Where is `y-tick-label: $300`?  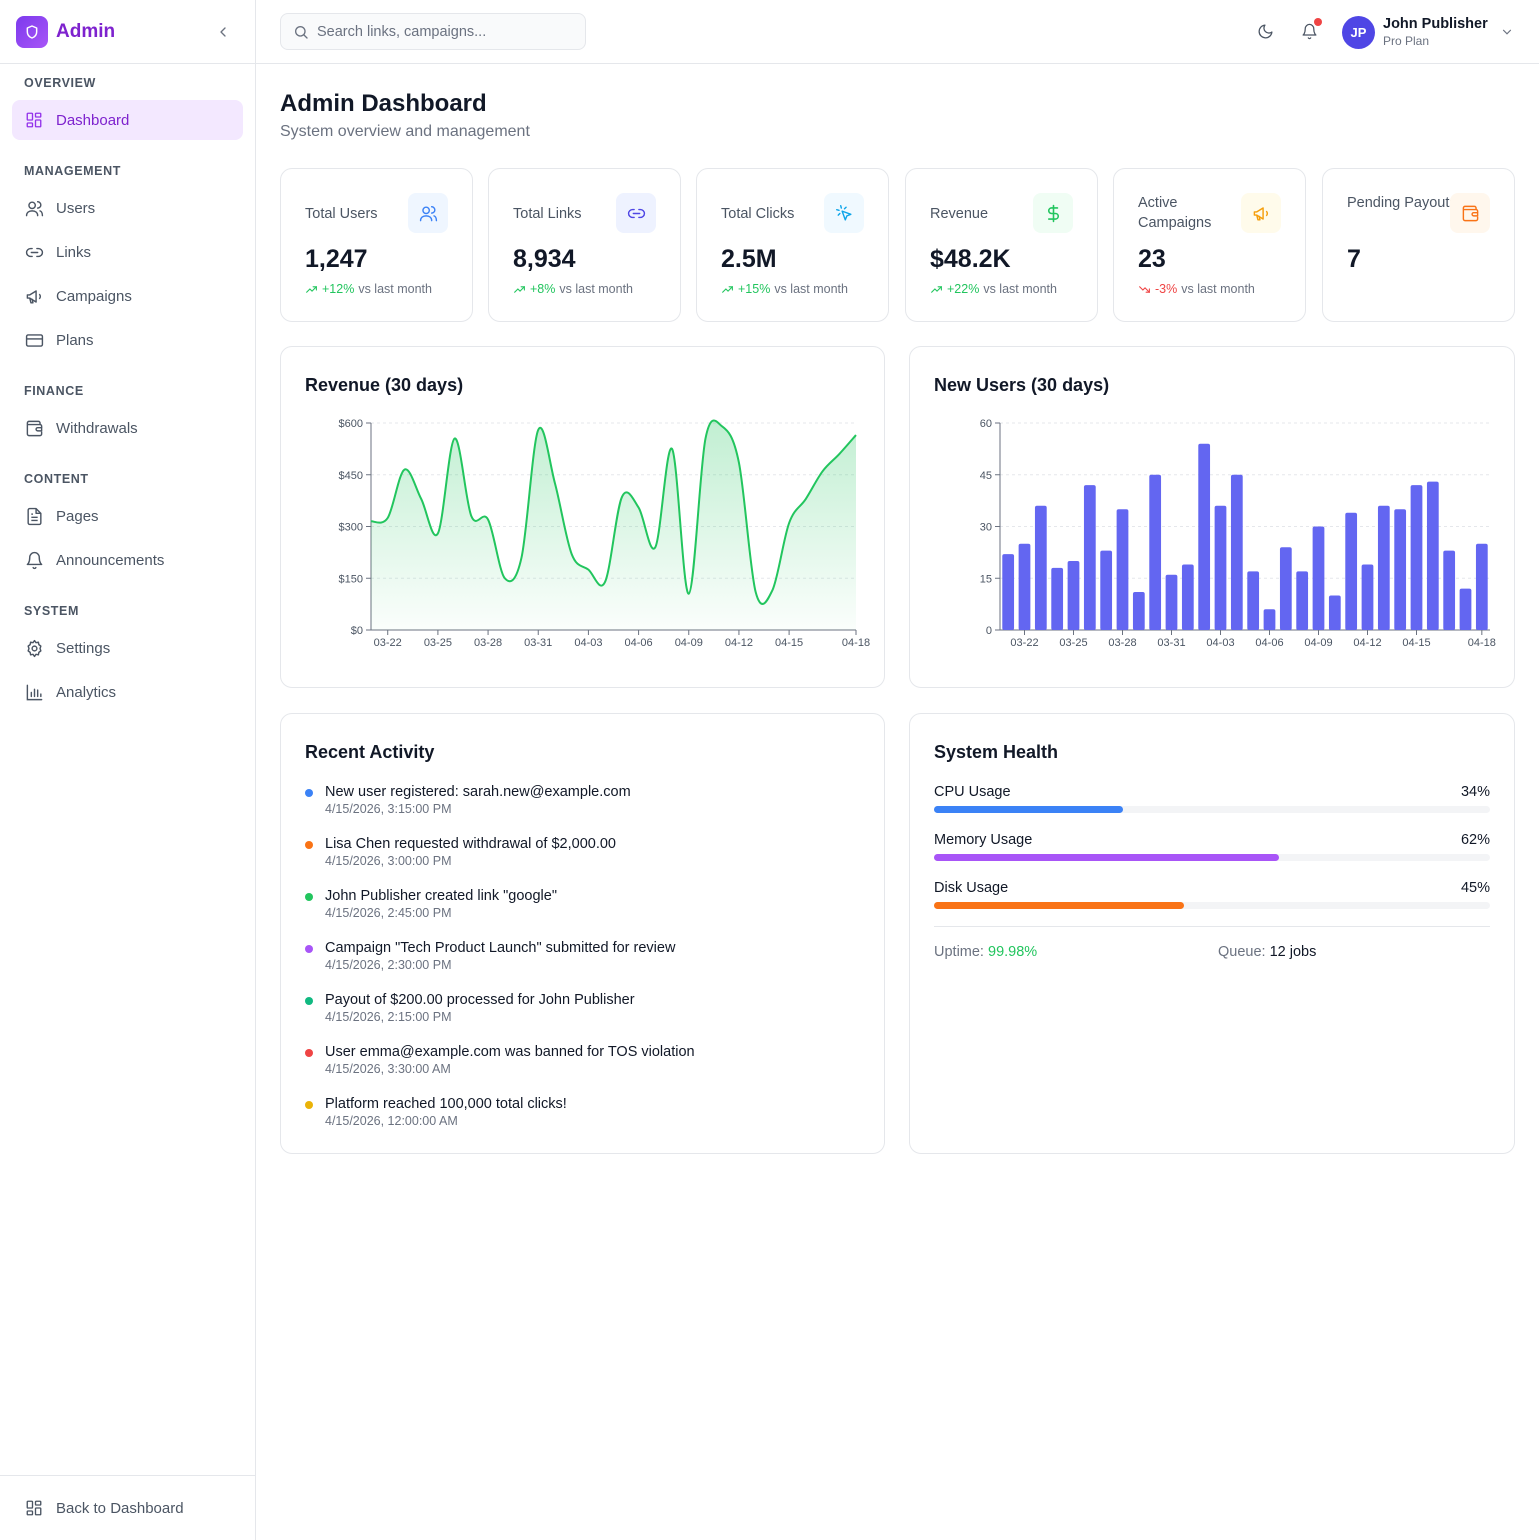
y-tick-label: $300 is located at coordinates (351, 528).